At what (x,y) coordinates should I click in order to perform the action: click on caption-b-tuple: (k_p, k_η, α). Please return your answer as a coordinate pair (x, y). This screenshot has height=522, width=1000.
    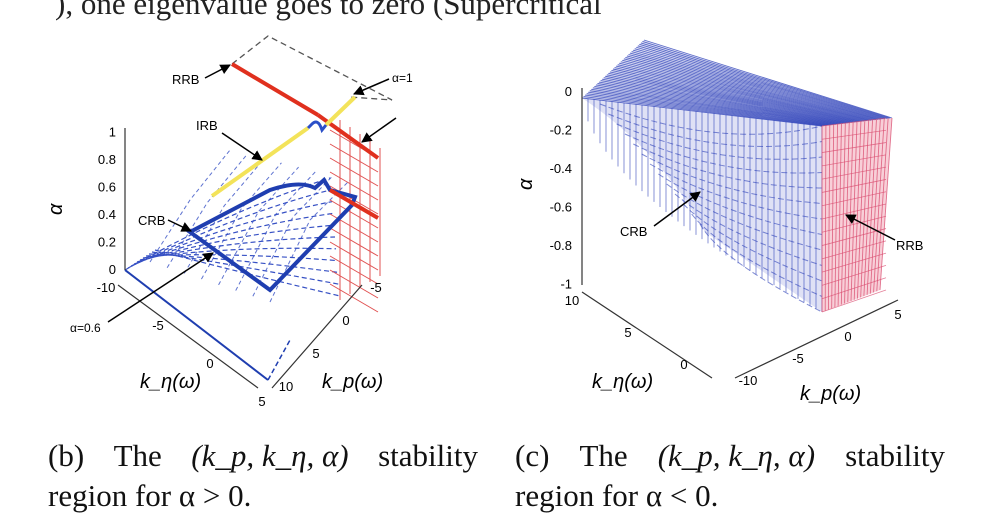
    Looking at the image, I should click on (270, 455).